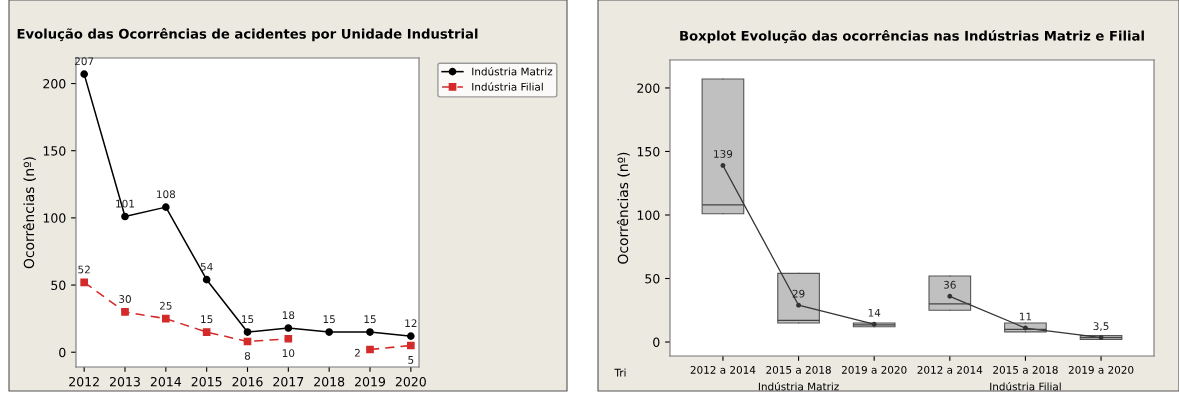 The image size is (1179, 403). What do you see at coordinates (507, 86) in the screenshot?
I see `legend-label: Indústria Filial` at bounding box center [507, 86].